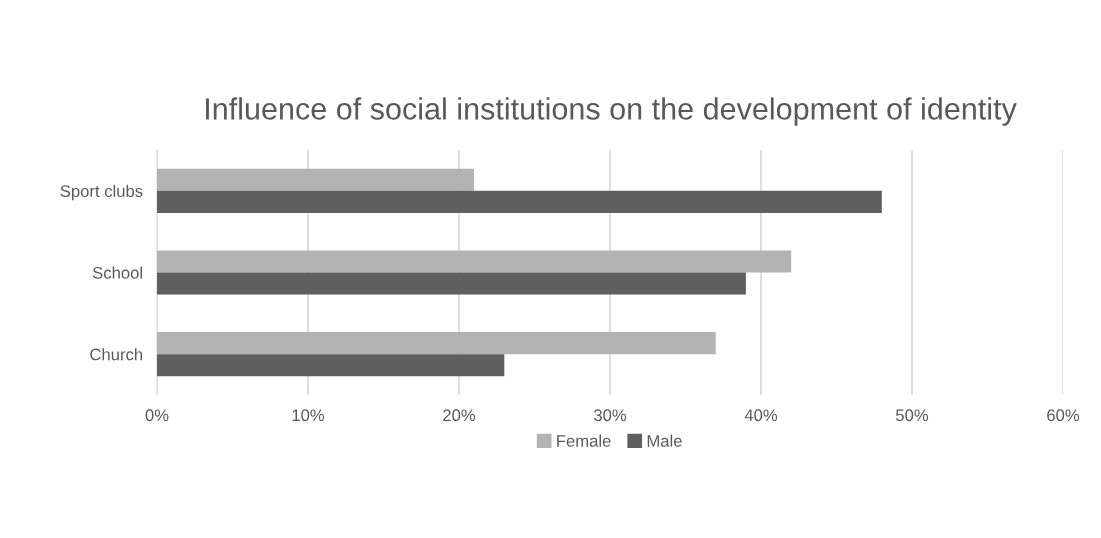 This screenshot has height=538, width=1101. Describe the element at coordinates (157, 415) in the screenshot. I see `x-tick-label: 0%` at that location.